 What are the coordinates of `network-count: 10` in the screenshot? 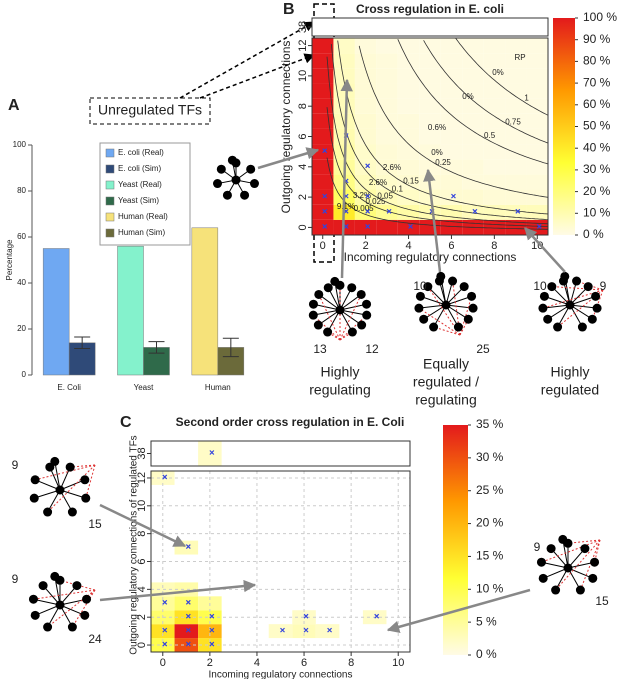 It's located at (420, 286).